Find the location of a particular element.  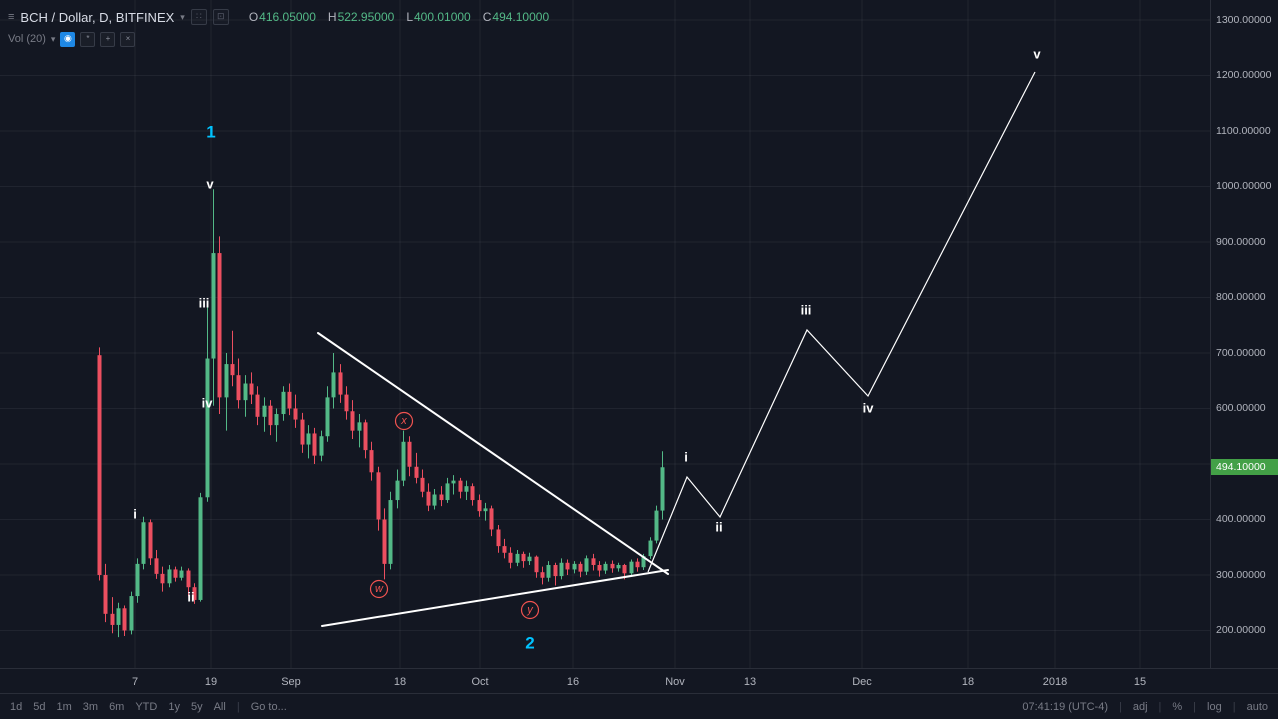

time-tick-label: Dec is located at coordinates (862, 682).